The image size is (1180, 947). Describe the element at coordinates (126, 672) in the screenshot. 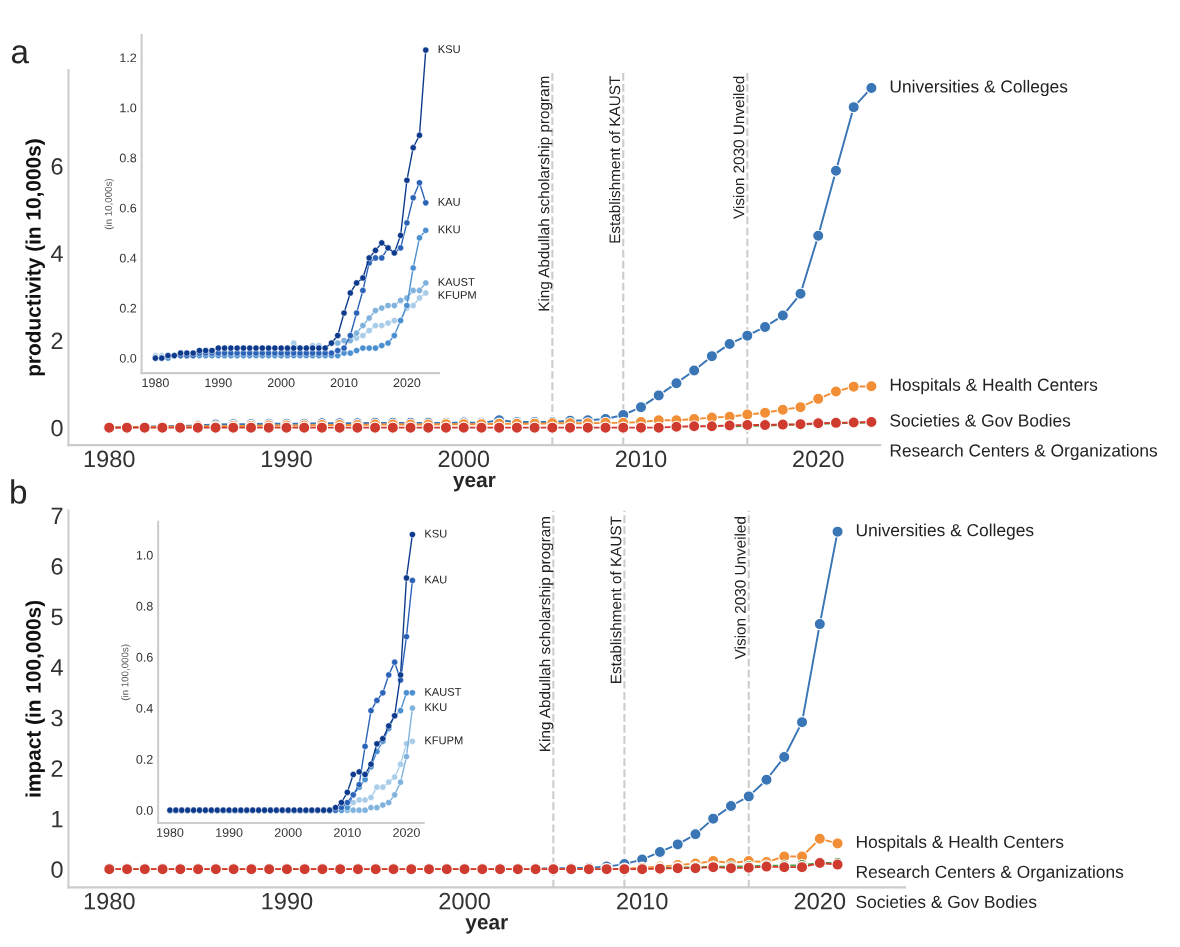

I see `y-axis-title: (in 100,000s)` at that location.